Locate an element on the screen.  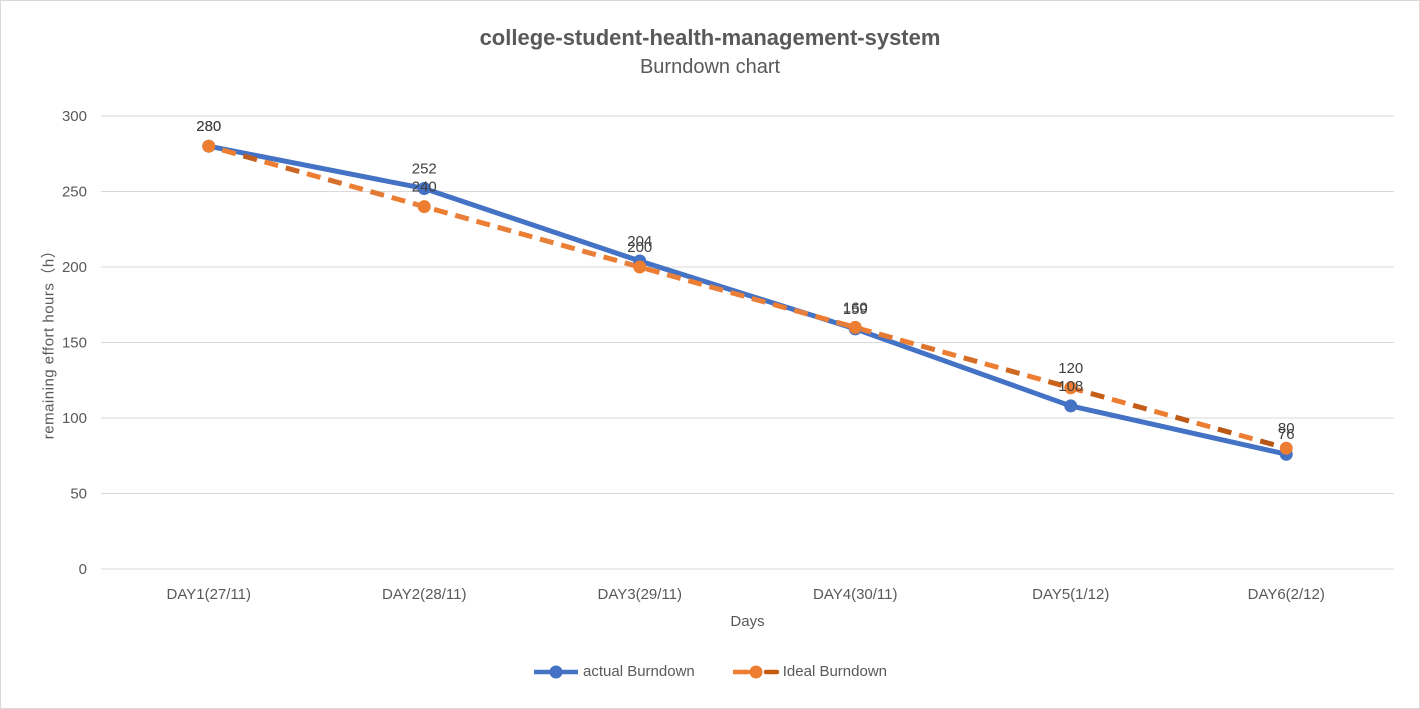
actual-data-label: 159 is located at coordinates (855, 309).